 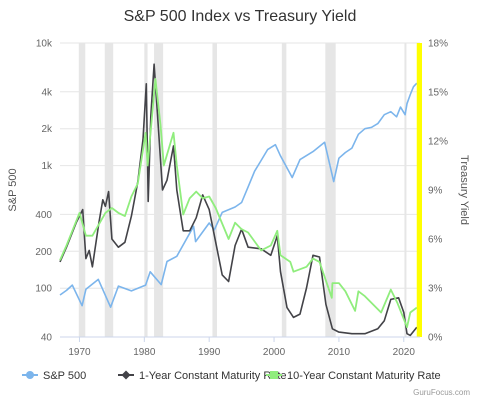 I want to click on y-left-tick-label: 40, so click(x=47, y=338).